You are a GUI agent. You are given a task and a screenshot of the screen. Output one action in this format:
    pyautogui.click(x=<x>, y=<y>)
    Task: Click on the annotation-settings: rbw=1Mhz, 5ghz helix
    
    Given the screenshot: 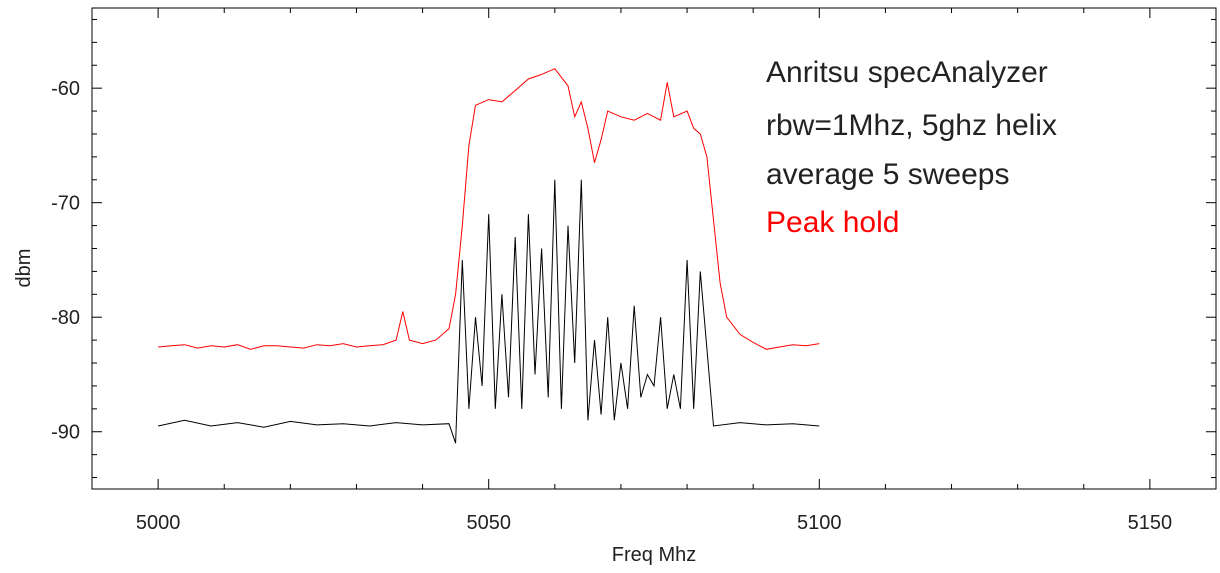 What is the action you would take?
    pyautogui.click(x=911, y=125)
    